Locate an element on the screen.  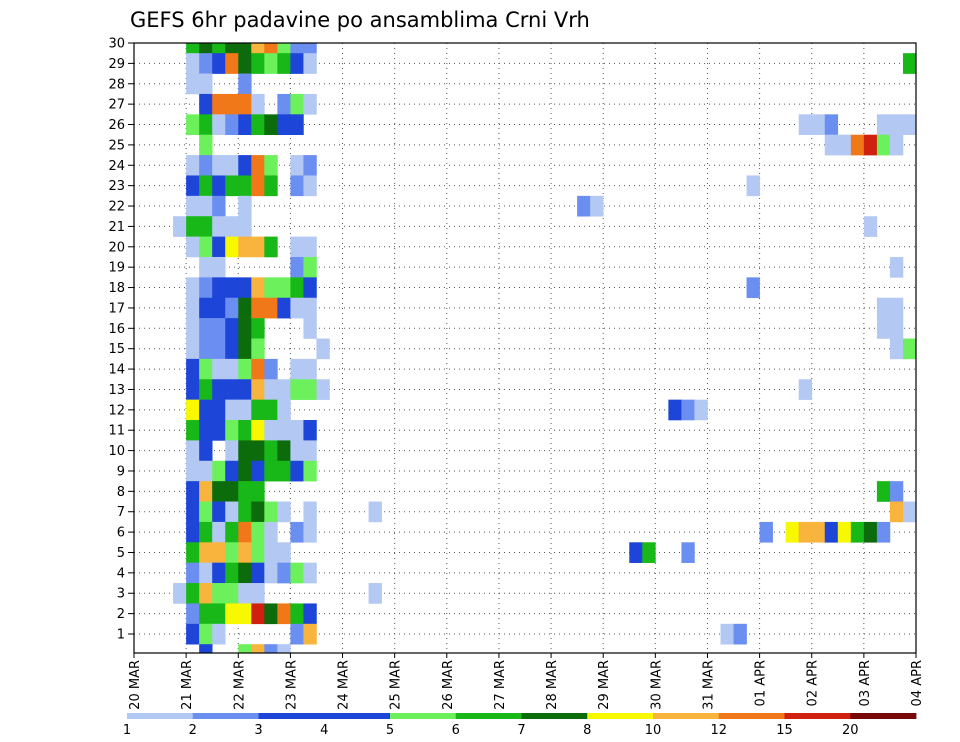
y-tick-label: 30 is located at coordinates (116, 44).